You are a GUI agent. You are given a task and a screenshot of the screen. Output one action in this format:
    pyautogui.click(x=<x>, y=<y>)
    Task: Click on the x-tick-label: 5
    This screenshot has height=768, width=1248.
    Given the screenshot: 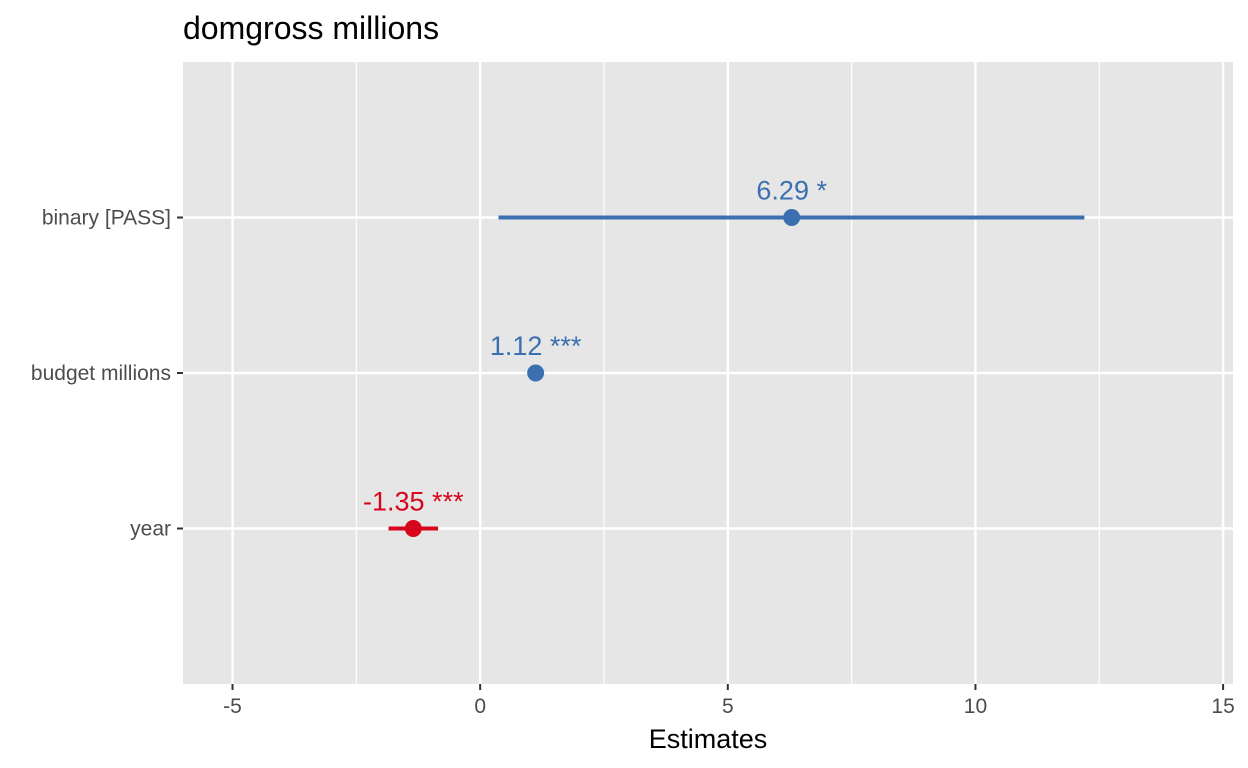 What is the action you would take?
    pyautogui.click(x=728, y=706)
    